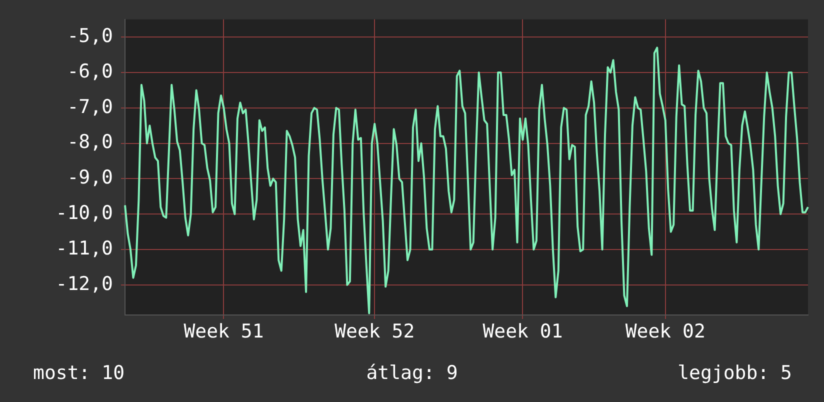 The width and height of the screenshot is (824, 402). What do you see at coordinates (735, 373) in the screenshot?
I see `text: legjobb: 5` at bounding box center [735, 373].